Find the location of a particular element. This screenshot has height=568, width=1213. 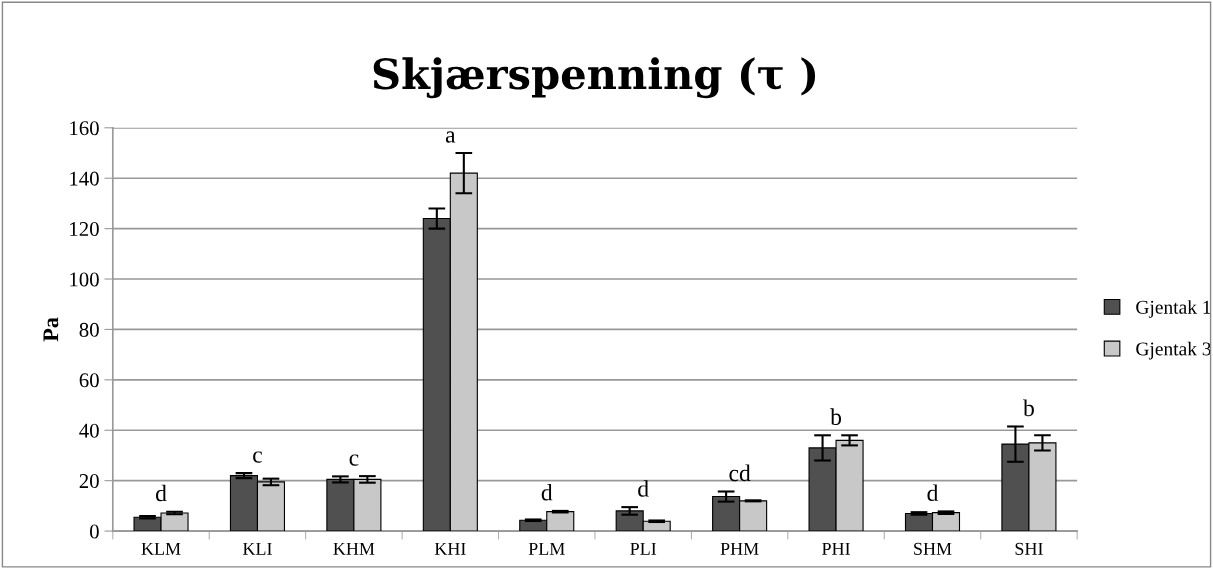

y-tick-label: 20 is located at coordinates (89, 481).